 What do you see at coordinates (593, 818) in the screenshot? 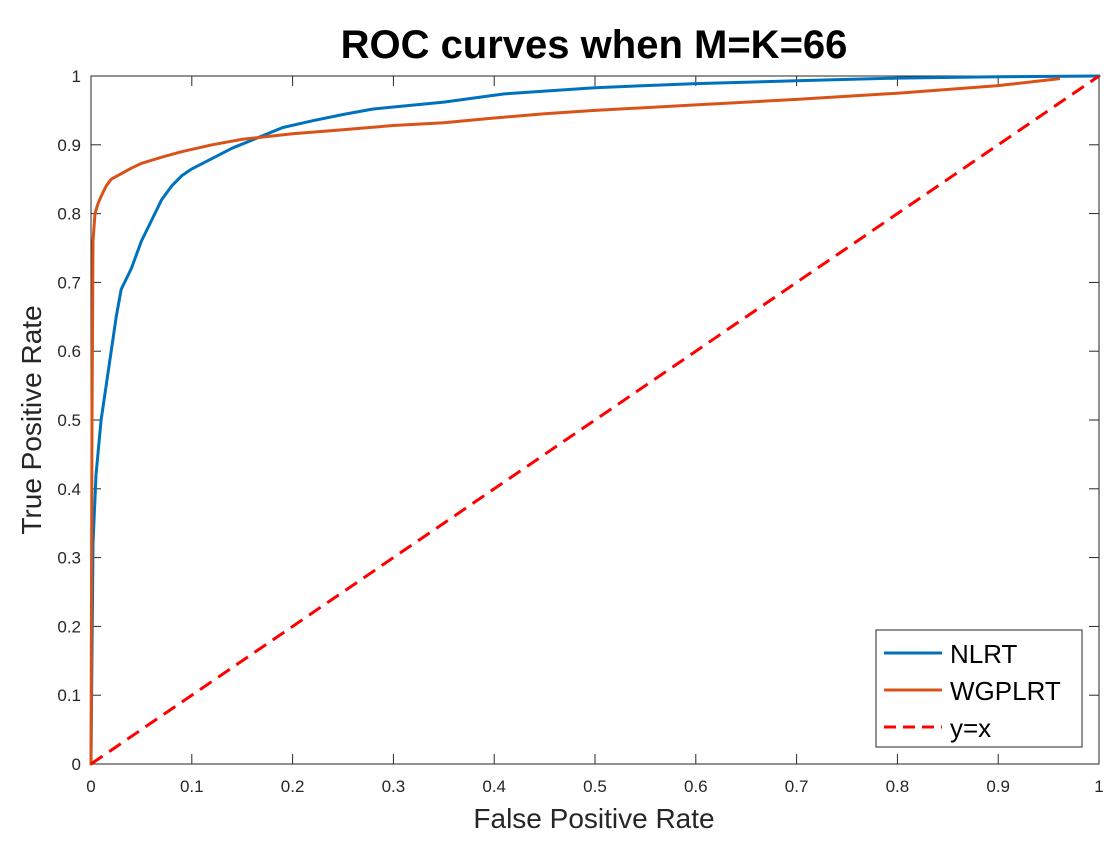
I see `x-axis-label: False Positive Rate` at bounding box center [593, 818].